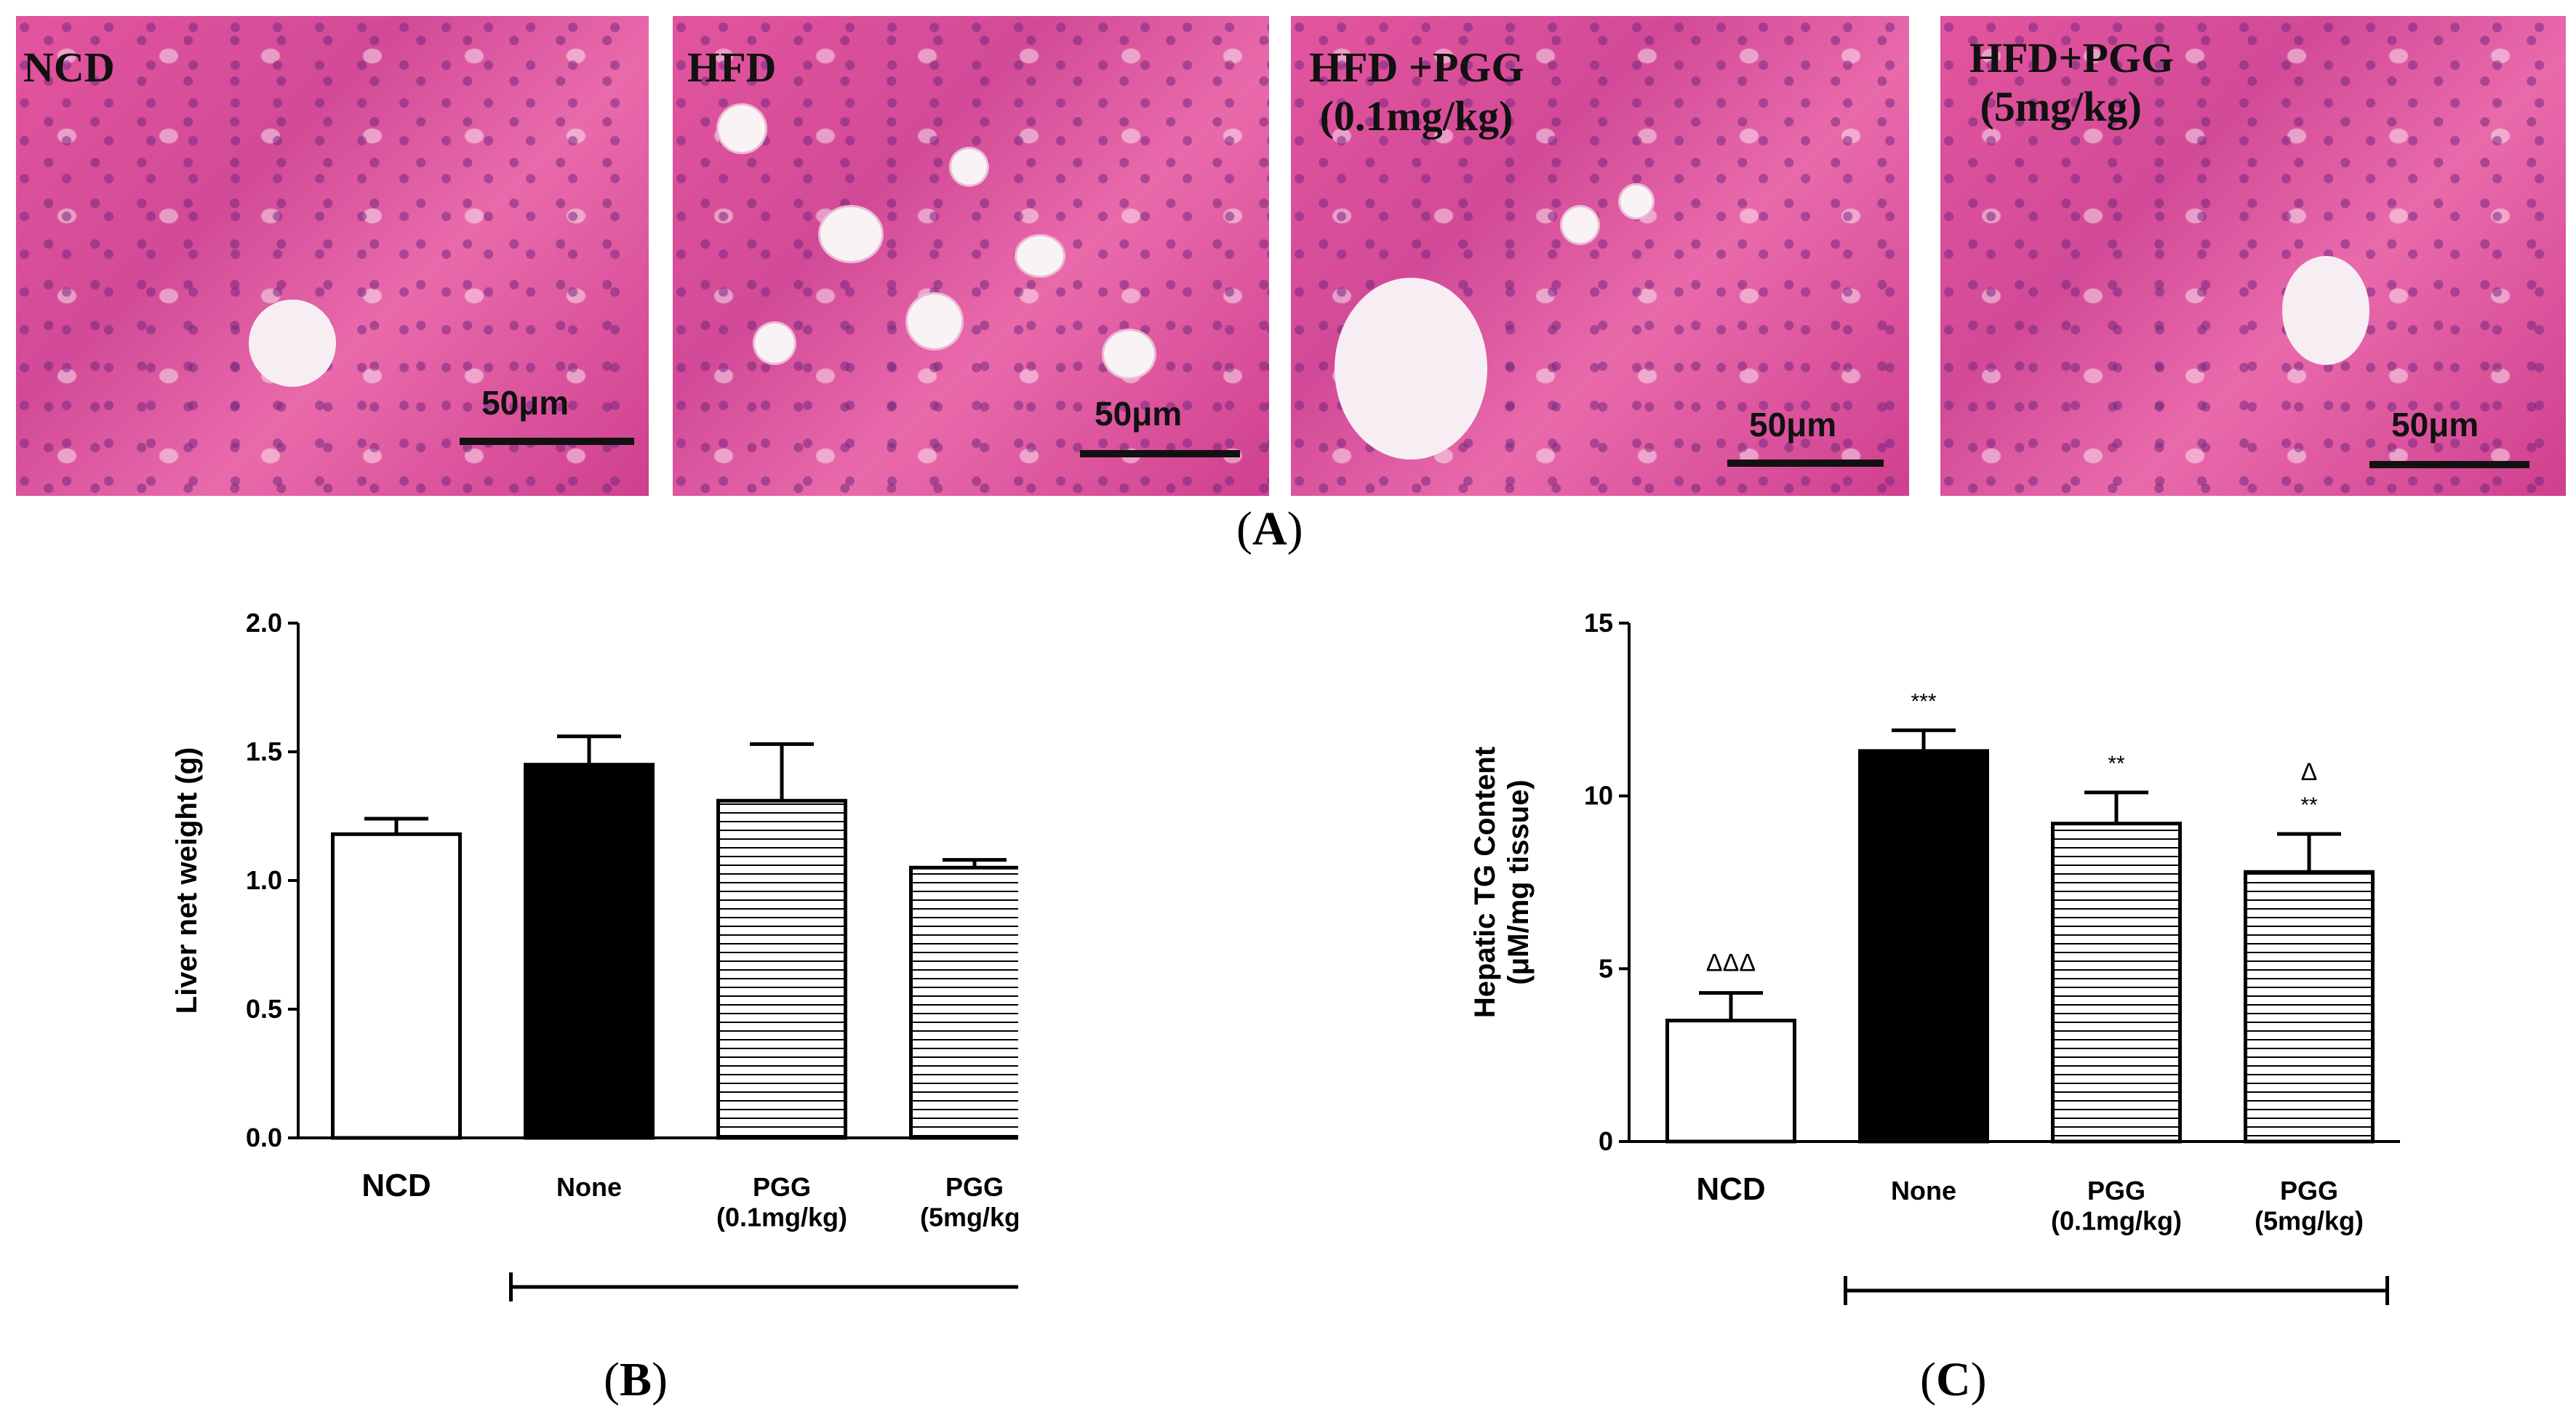 The image size is (2576, 1420). What do you see at coordinates (1598, 623) in the screenshot?
I see `y-tick-label: 15` at bounding box center [1598, 623].